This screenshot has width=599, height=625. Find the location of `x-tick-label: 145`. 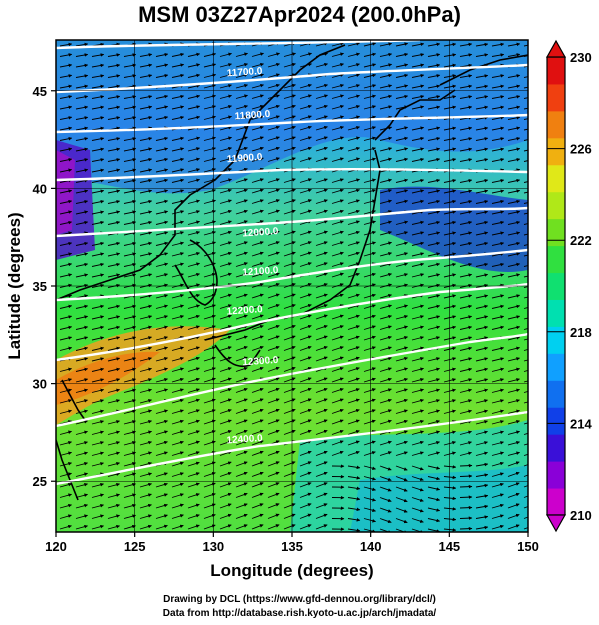

x-tick-label: 145 is located at coordinates (449, 546).